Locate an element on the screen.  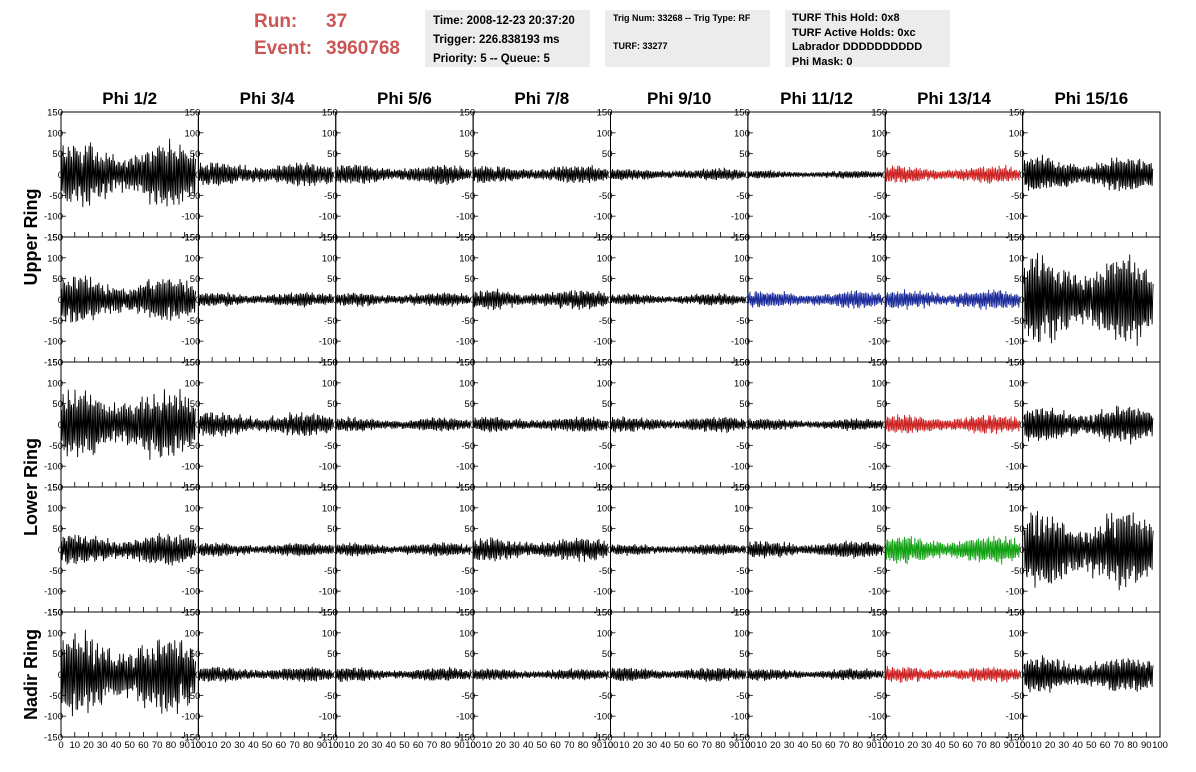
x-tick-label: 40 is located at coordinates (253, 745).